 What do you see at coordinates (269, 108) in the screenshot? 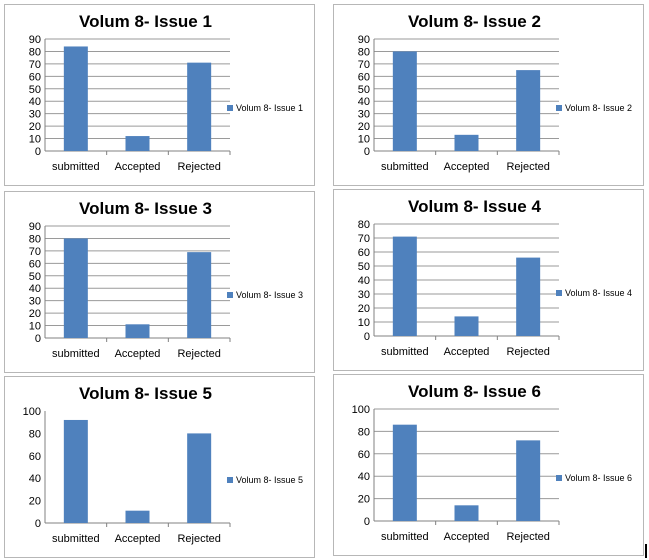
I see `legend-label: Volum 8- Issue 1` at bounding box center [269, 108].